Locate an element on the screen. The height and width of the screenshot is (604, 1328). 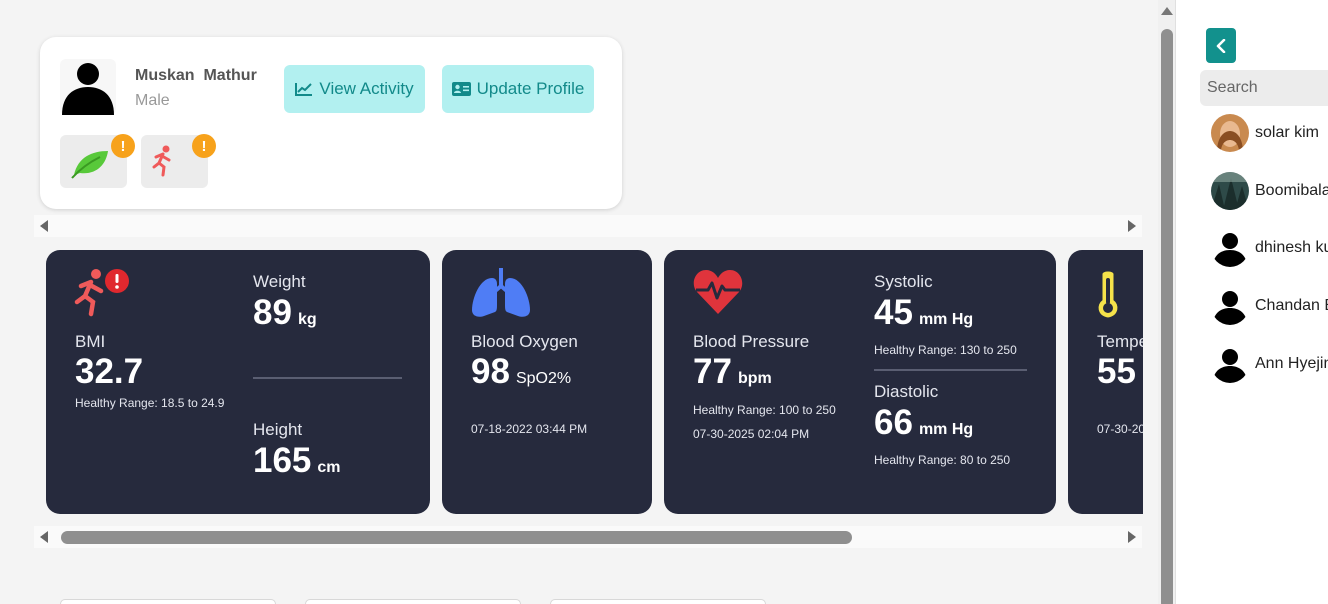
systolic-value: 45 is located at coordinates (893, 312).